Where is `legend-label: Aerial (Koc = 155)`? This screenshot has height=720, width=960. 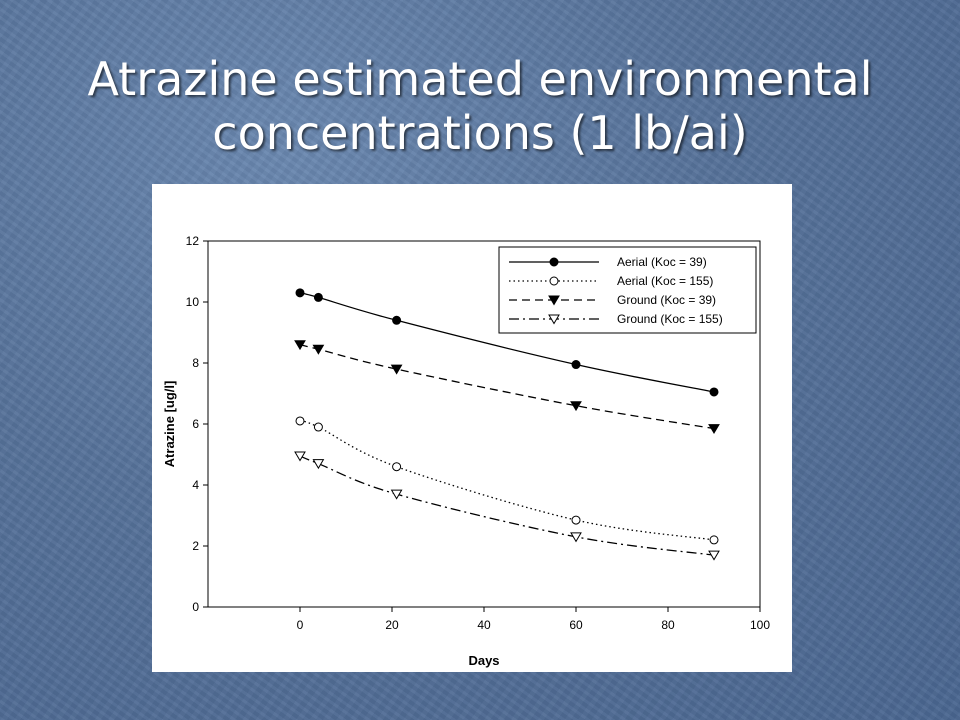
legend-label: Aerial (Koc = 155) is located at coordinates (665, 281).